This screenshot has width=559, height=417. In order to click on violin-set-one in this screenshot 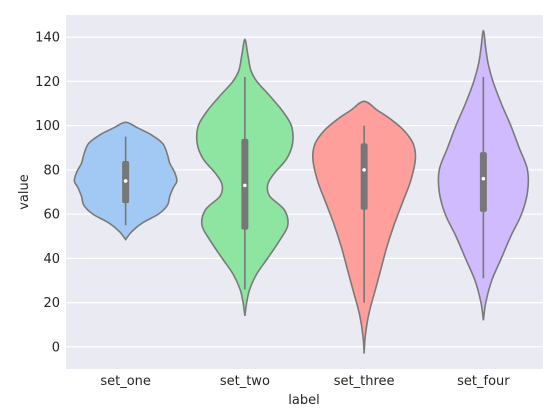, I will do `click(125, 181)`.